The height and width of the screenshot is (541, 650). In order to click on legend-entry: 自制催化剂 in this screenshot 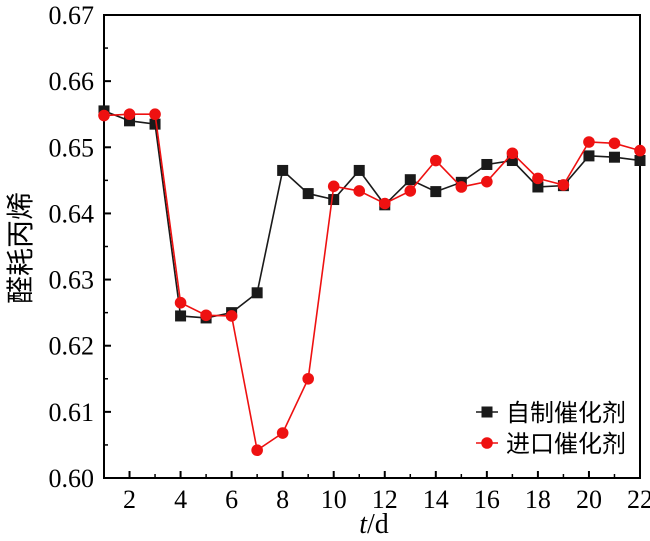, I will do `click(551, 413)`.